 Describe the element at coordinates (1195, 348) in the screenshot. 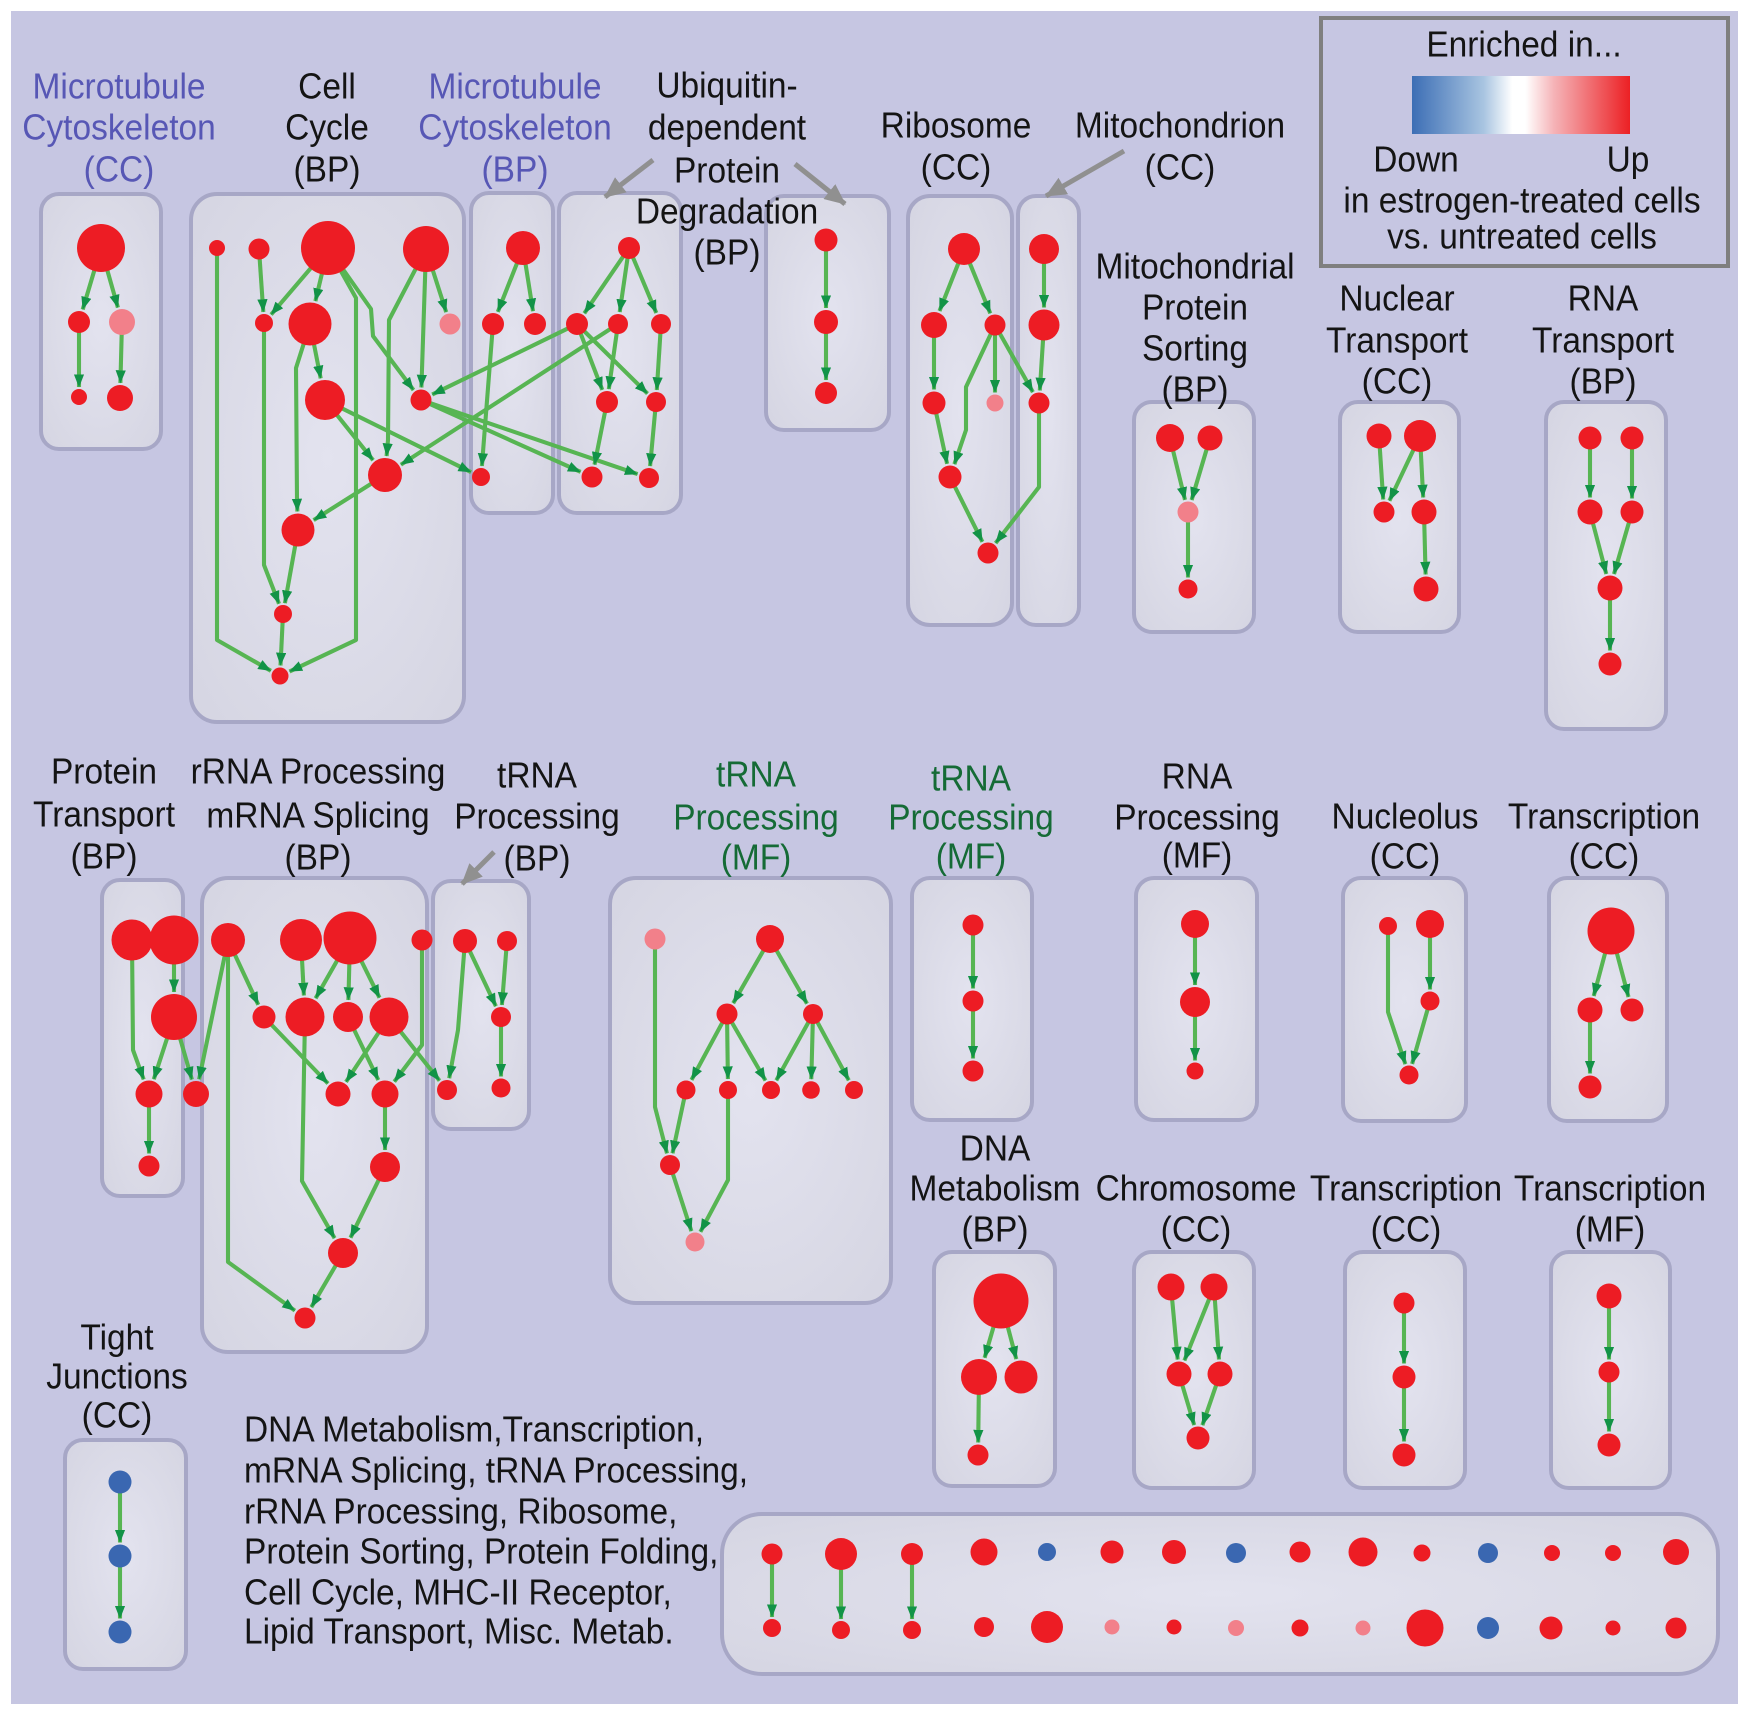

I see `svg-text: Sorting` at that location.